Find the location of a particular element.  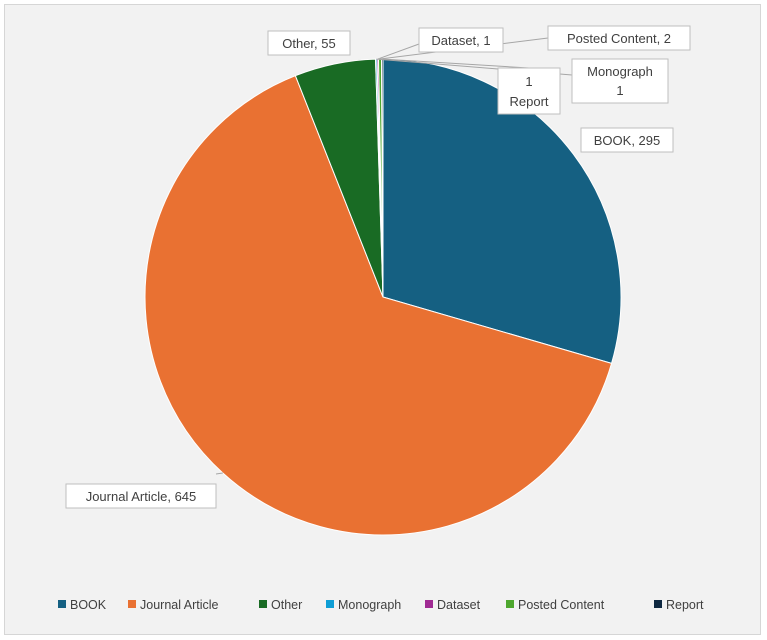

legend-swatch-report is located at coordinates (658, 604).